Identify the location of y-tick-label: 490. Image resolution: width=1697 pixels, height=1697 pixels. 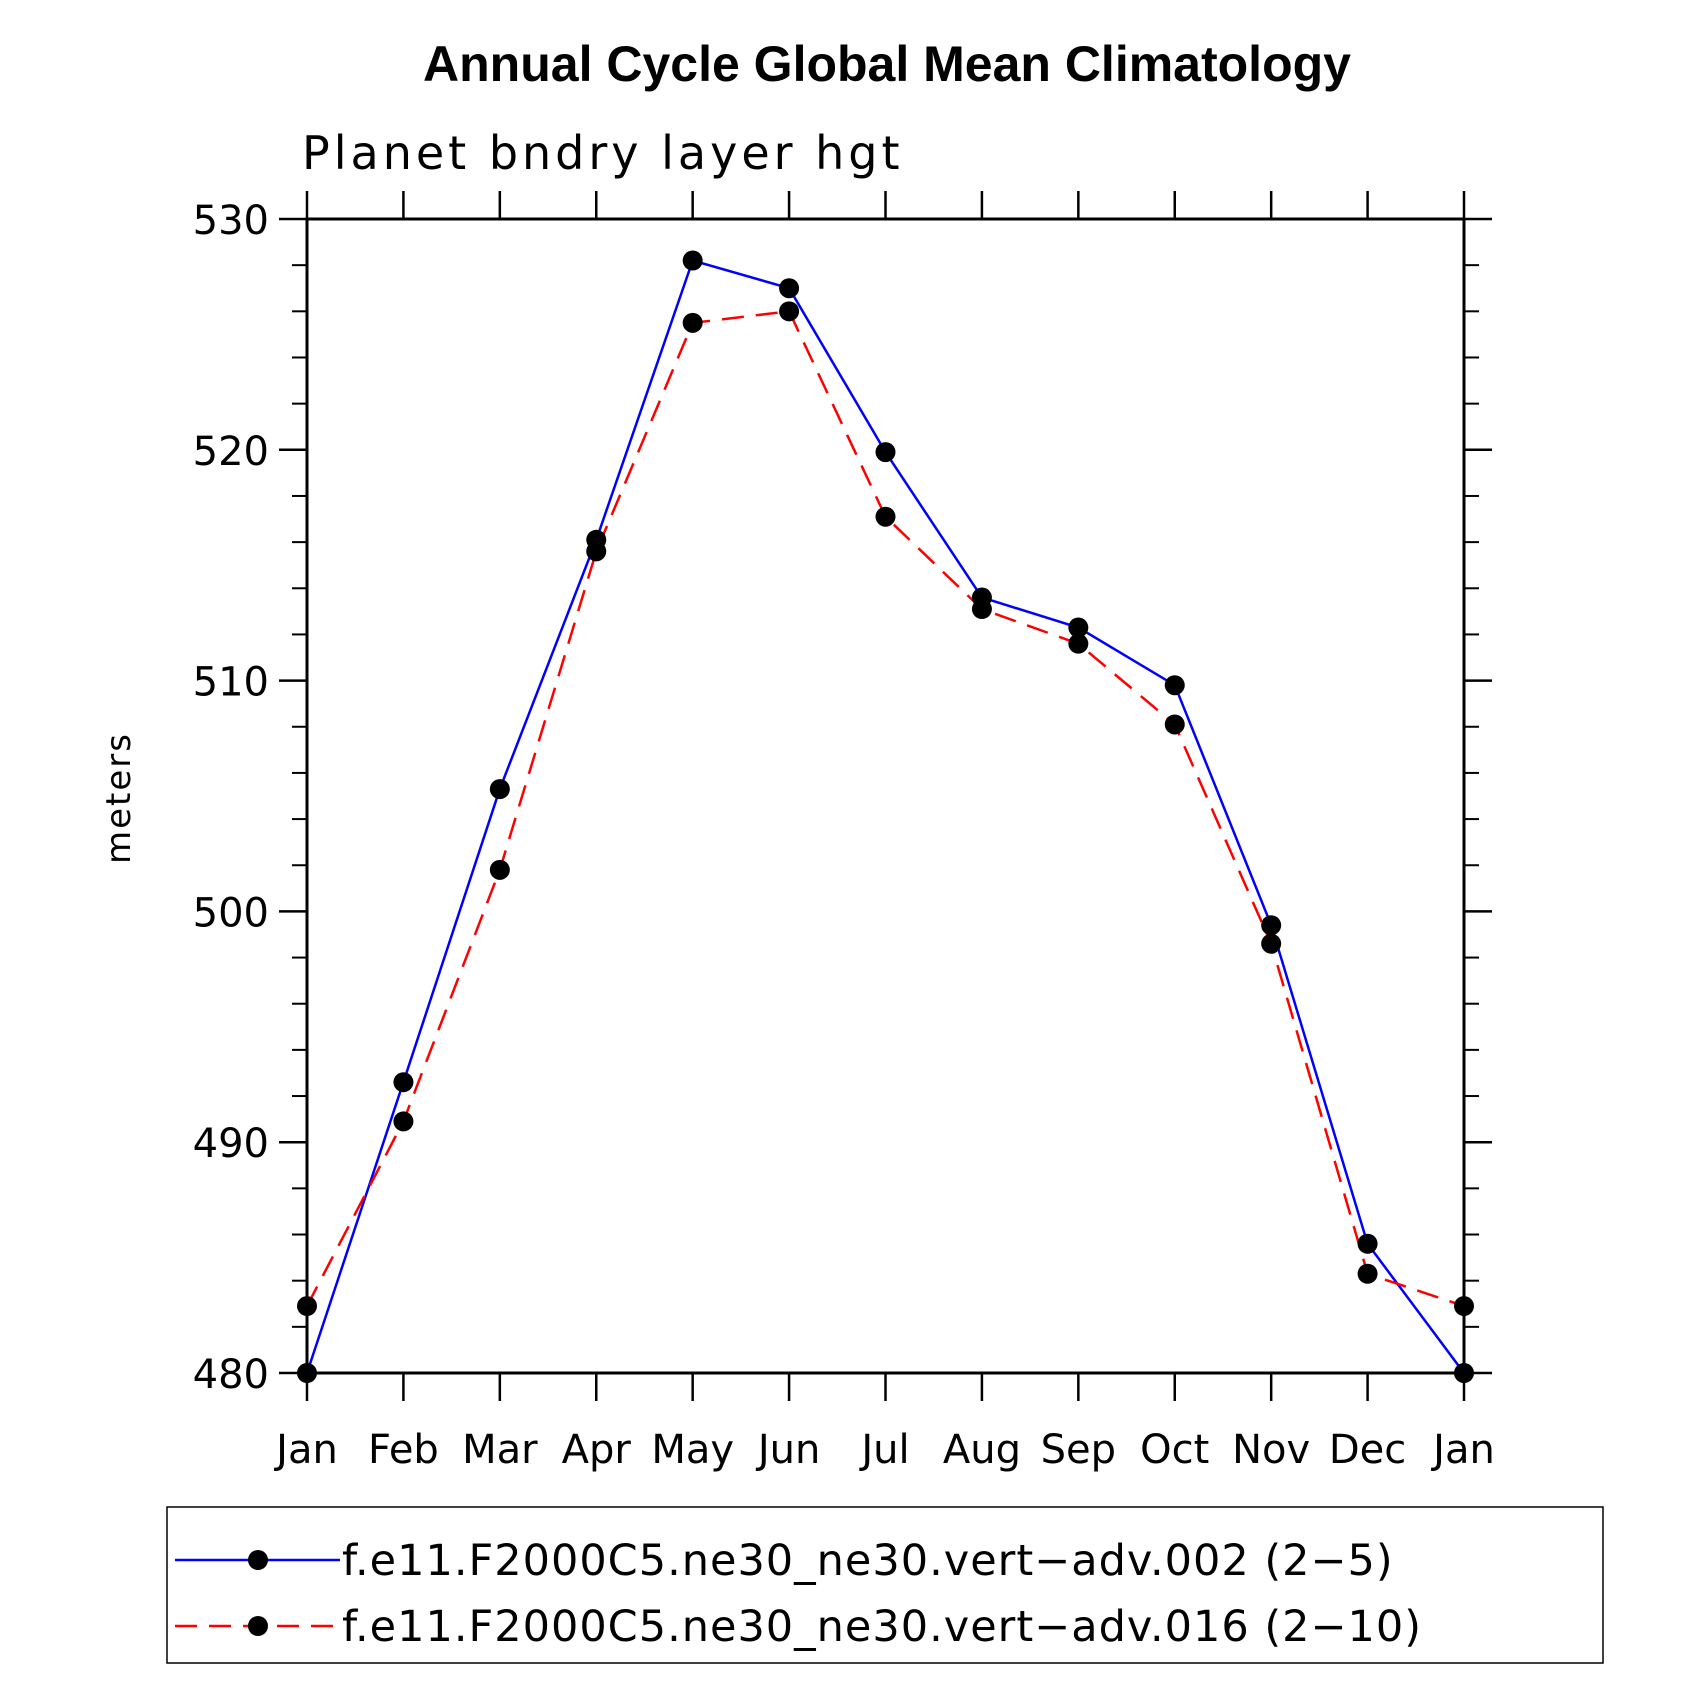
(231, 1144).